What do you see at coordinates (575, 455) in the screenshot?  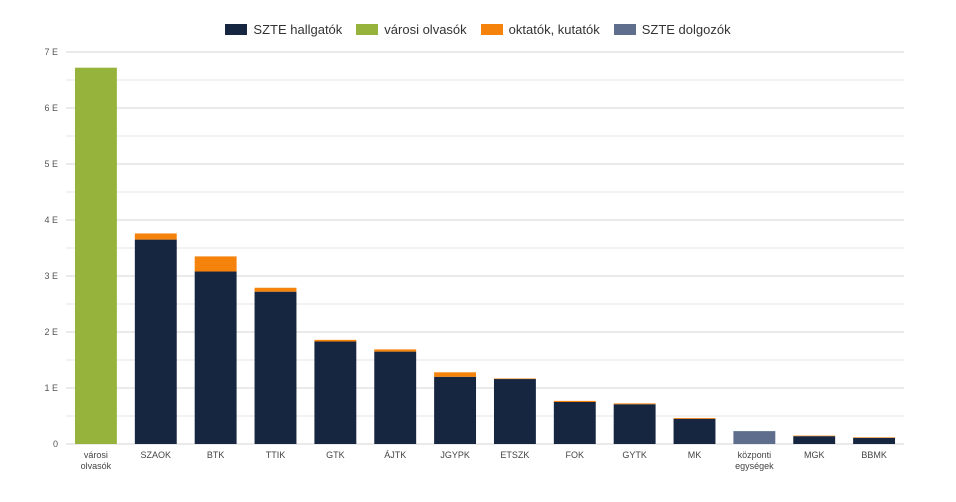 I see `x-tick-label: FOK` at bounding box center [575, 455].